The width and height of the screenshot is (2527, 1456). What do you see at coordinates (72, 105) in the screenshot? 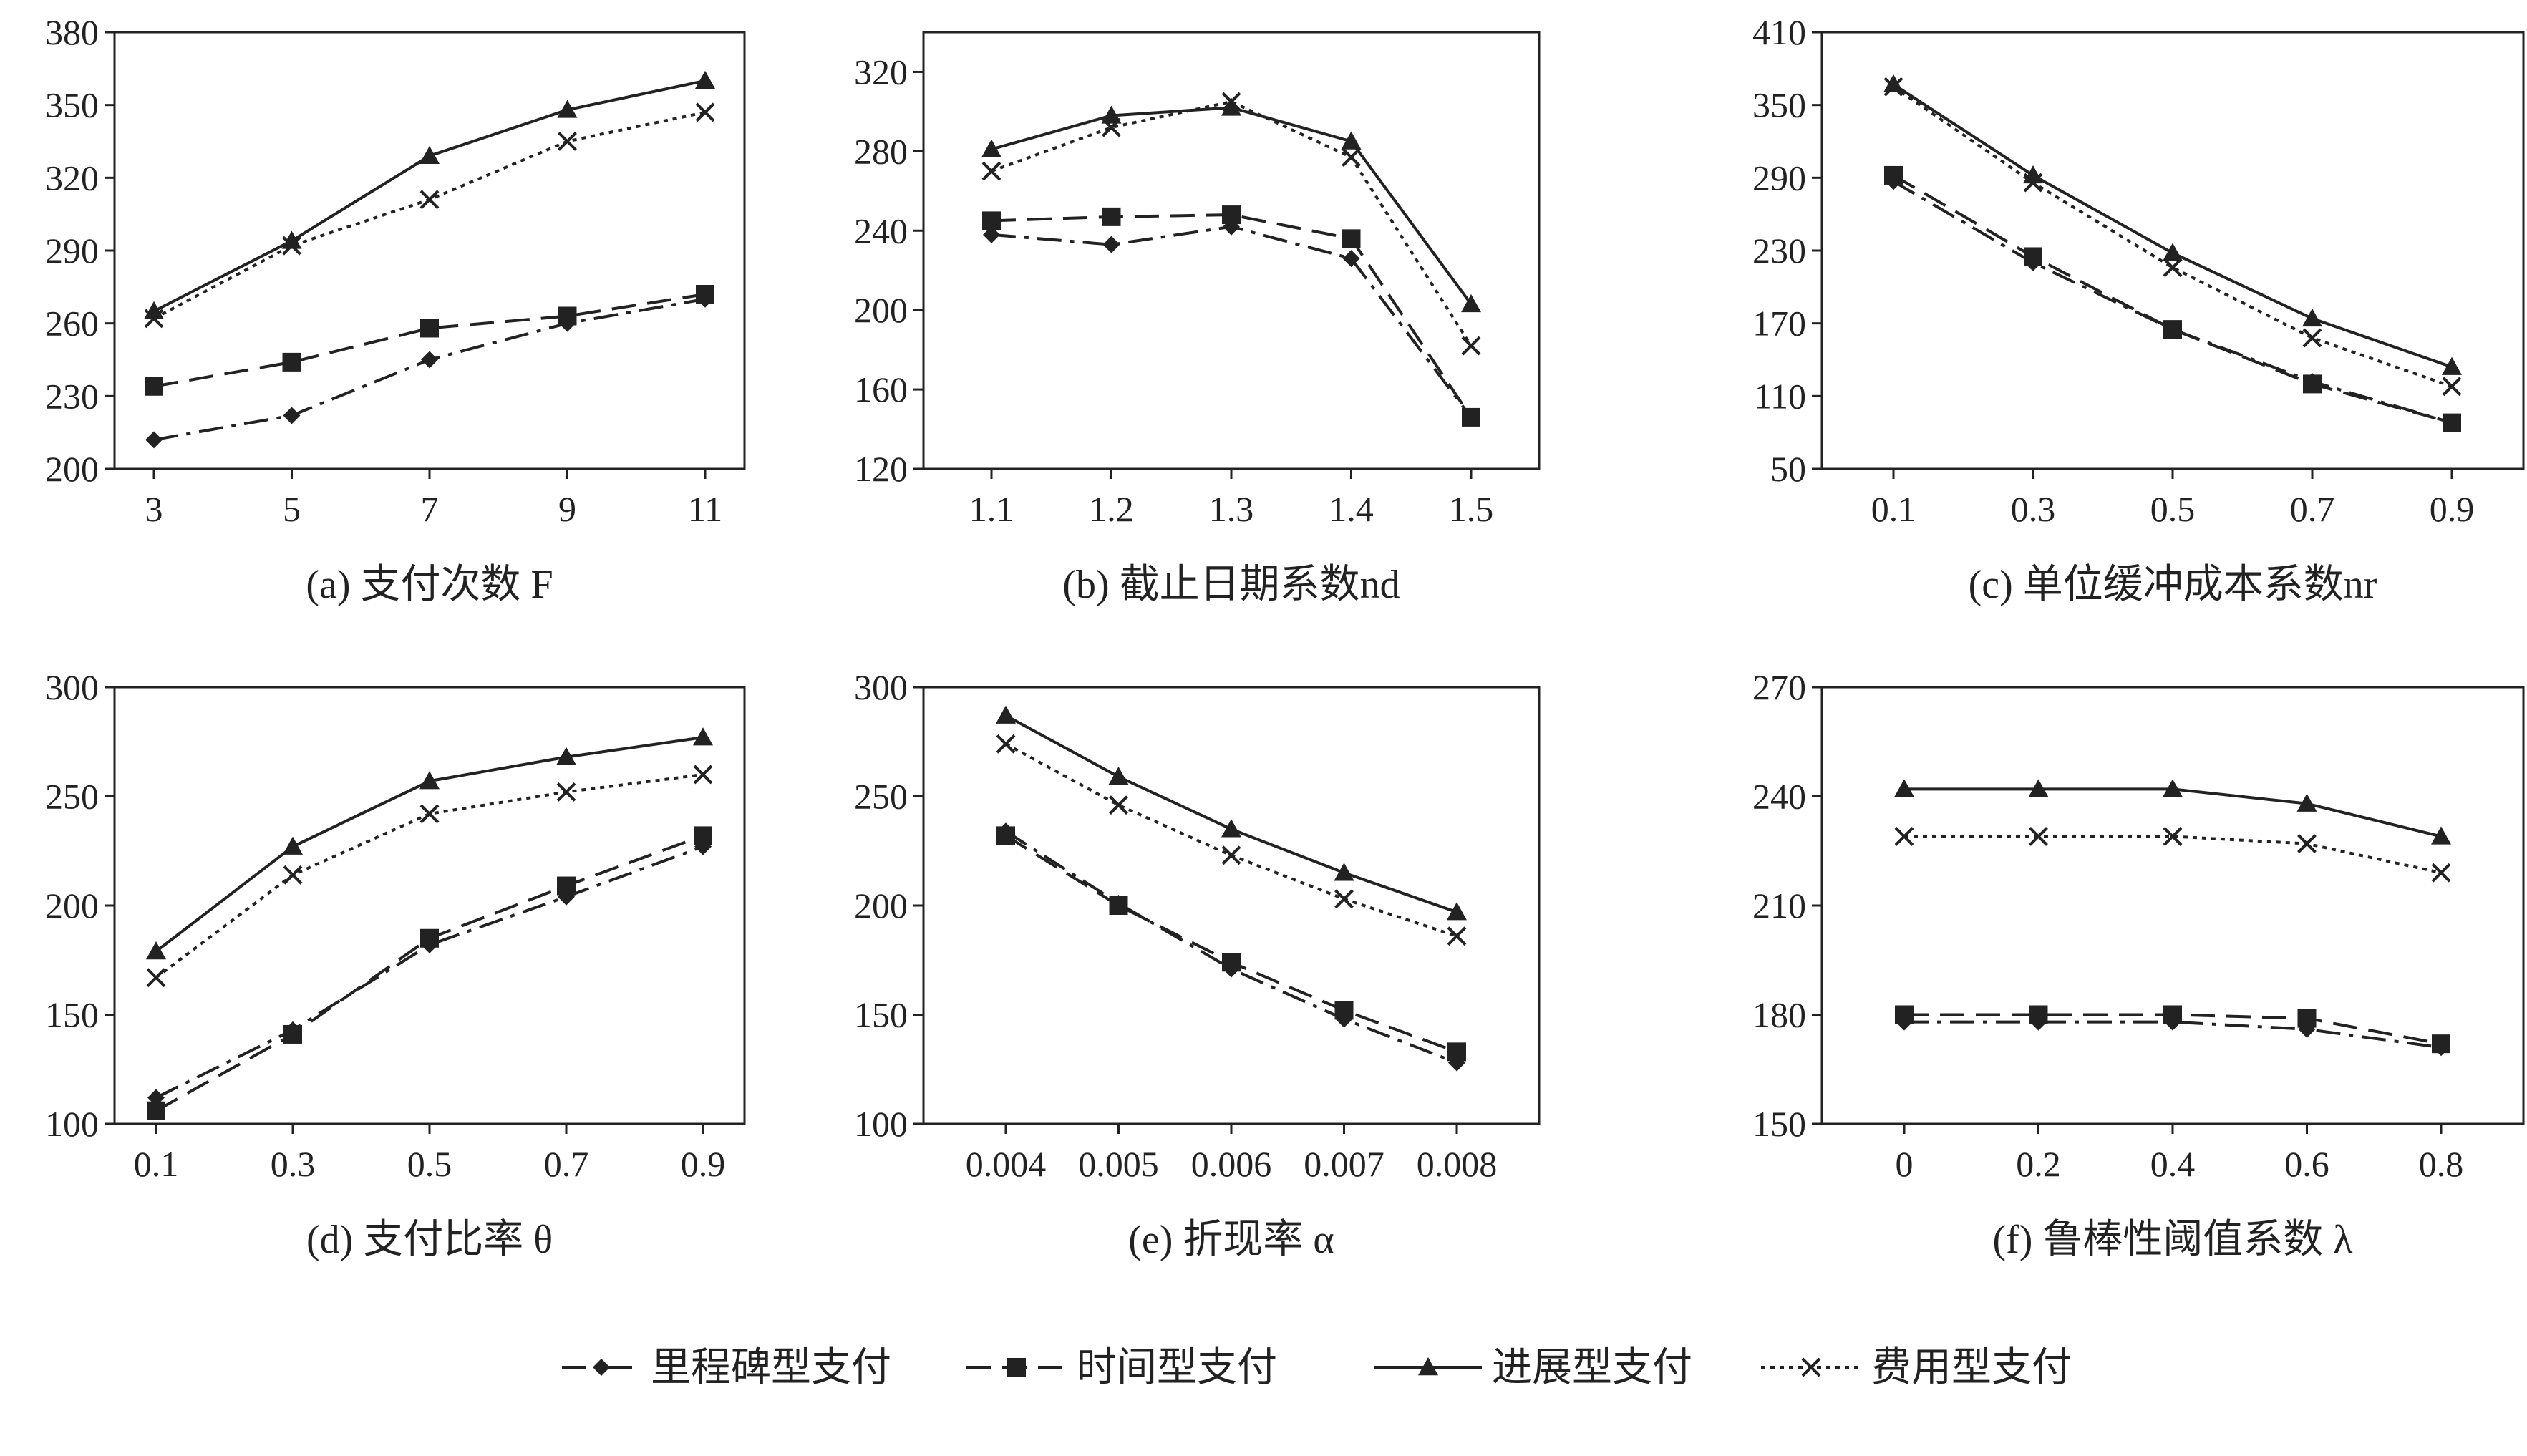
I see `y-tick-label: 350` at bounding box center [72, 105].